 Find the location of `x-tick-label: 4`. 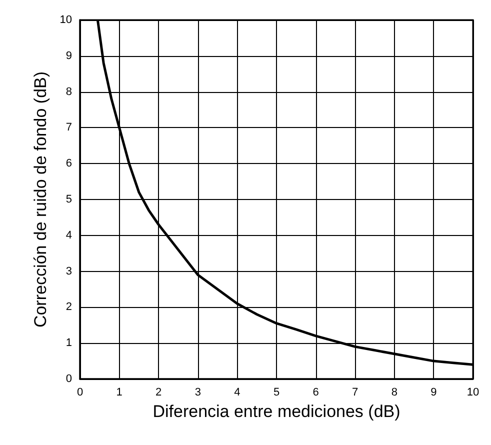

x-tick-label: 4 is located at coordinates (237, 392).